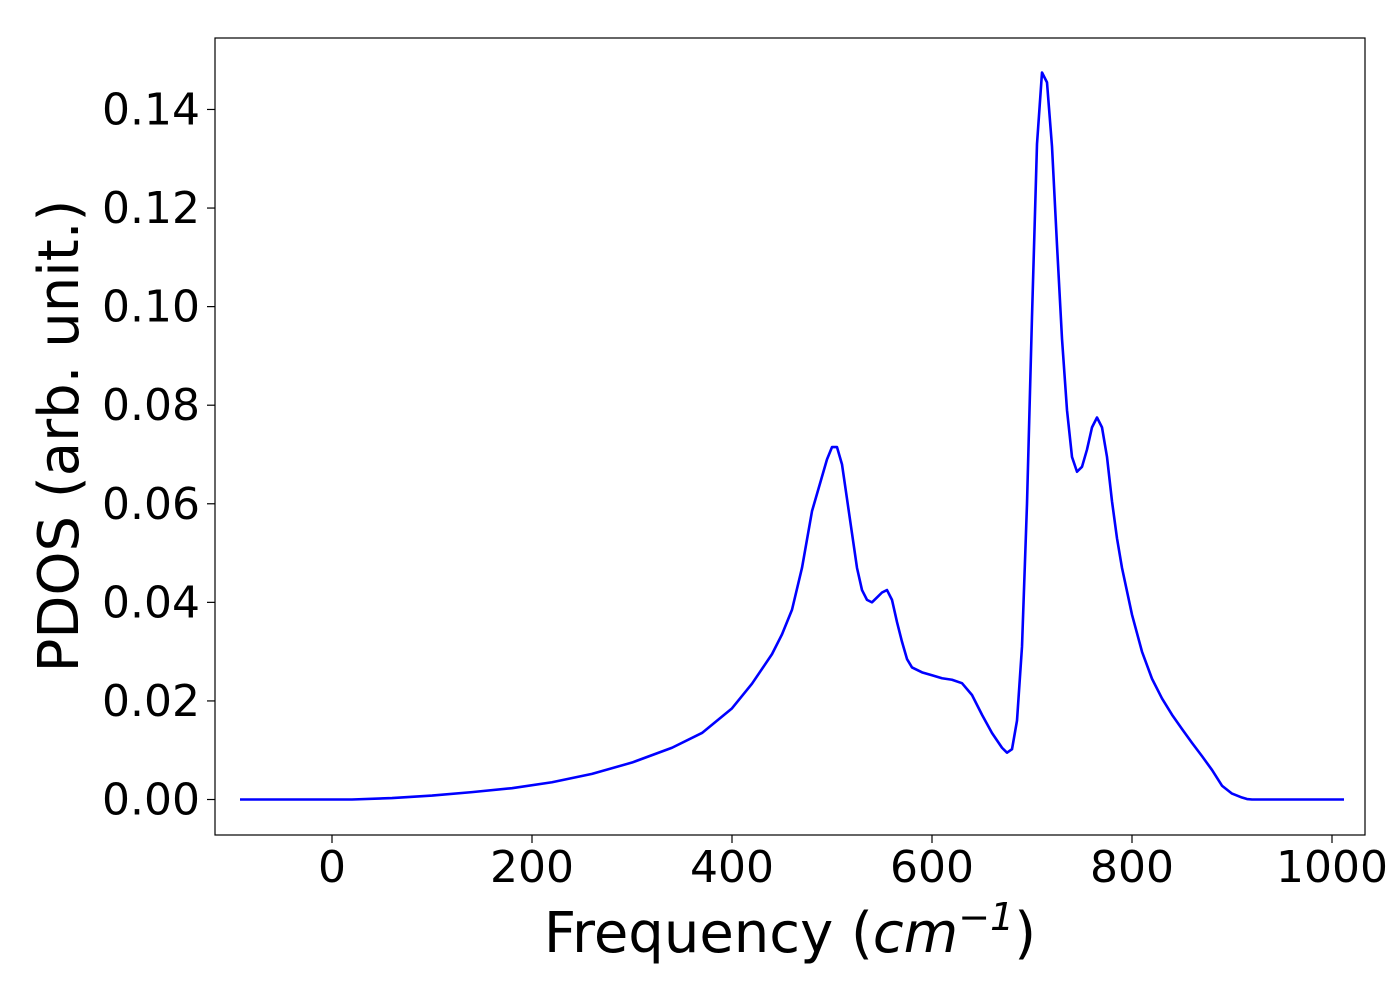 The image size is (1400, 1000). I want to click on y-tick-label: 0.14, so click(151, 109).